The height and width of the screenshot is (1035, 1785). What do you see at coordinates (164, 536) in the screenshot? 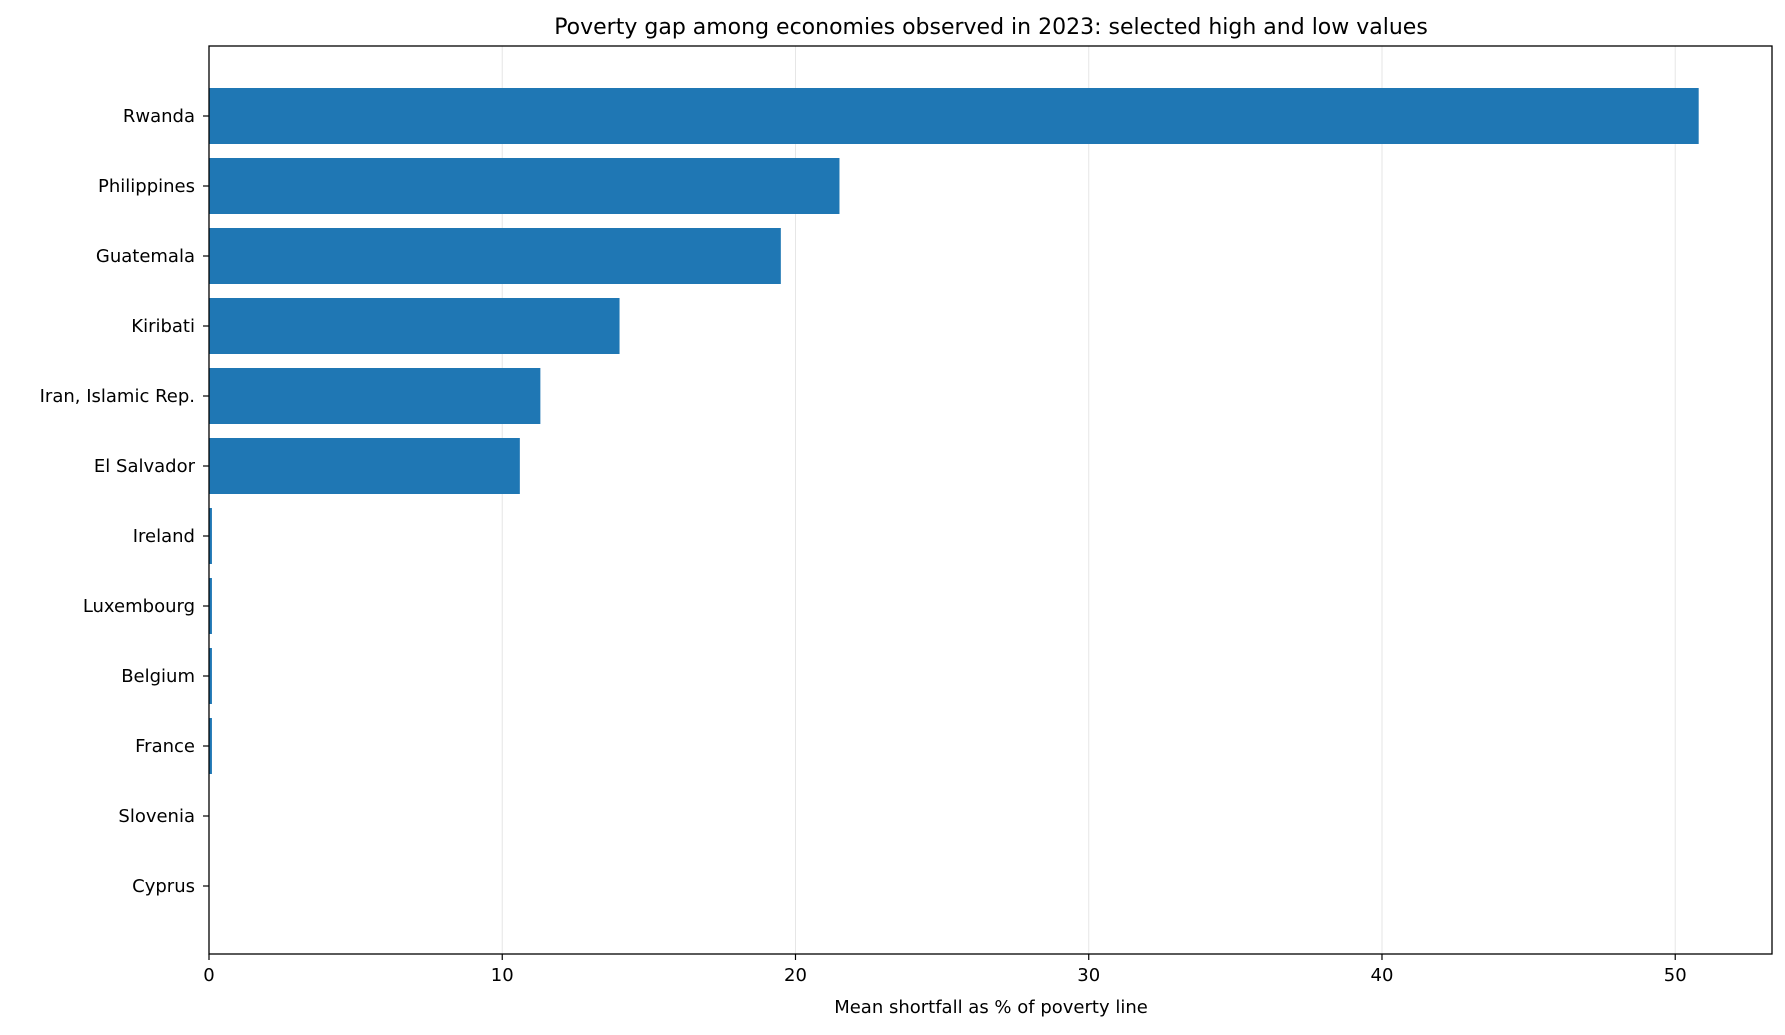
I see `y-tick-label: Ireland` at bounding box center [164, 536].